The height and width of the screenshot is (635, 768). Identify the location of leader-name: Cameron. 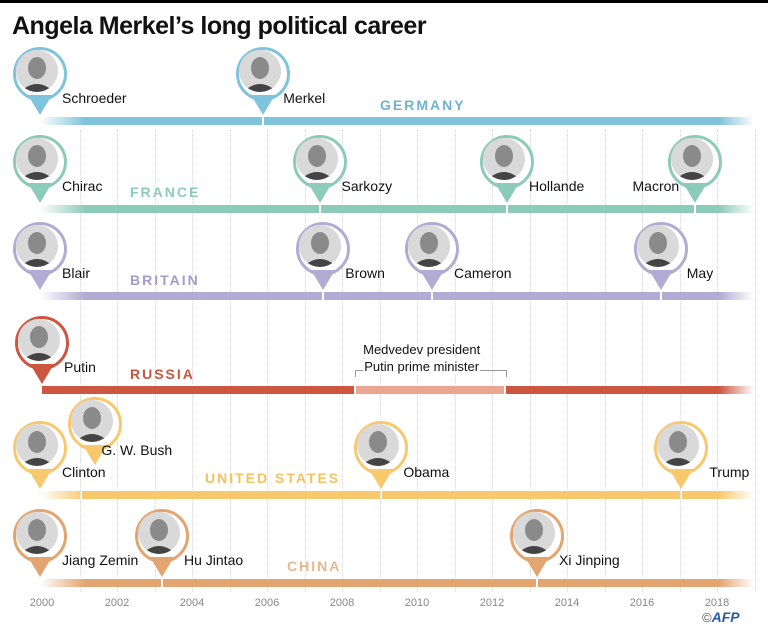
(483, 273).